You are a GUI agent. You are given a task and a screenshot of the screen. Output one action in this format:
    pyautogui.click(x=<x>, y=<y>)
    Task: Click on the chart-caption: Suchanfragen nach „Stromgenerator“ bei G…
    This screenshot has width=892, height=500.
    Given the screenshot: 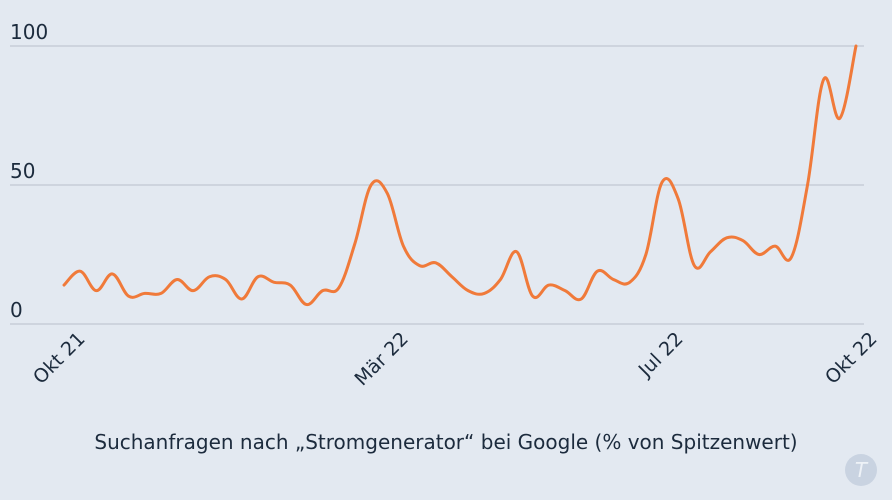 What is the action you would take?
    pyautogui.click(x=446, y=442)
    